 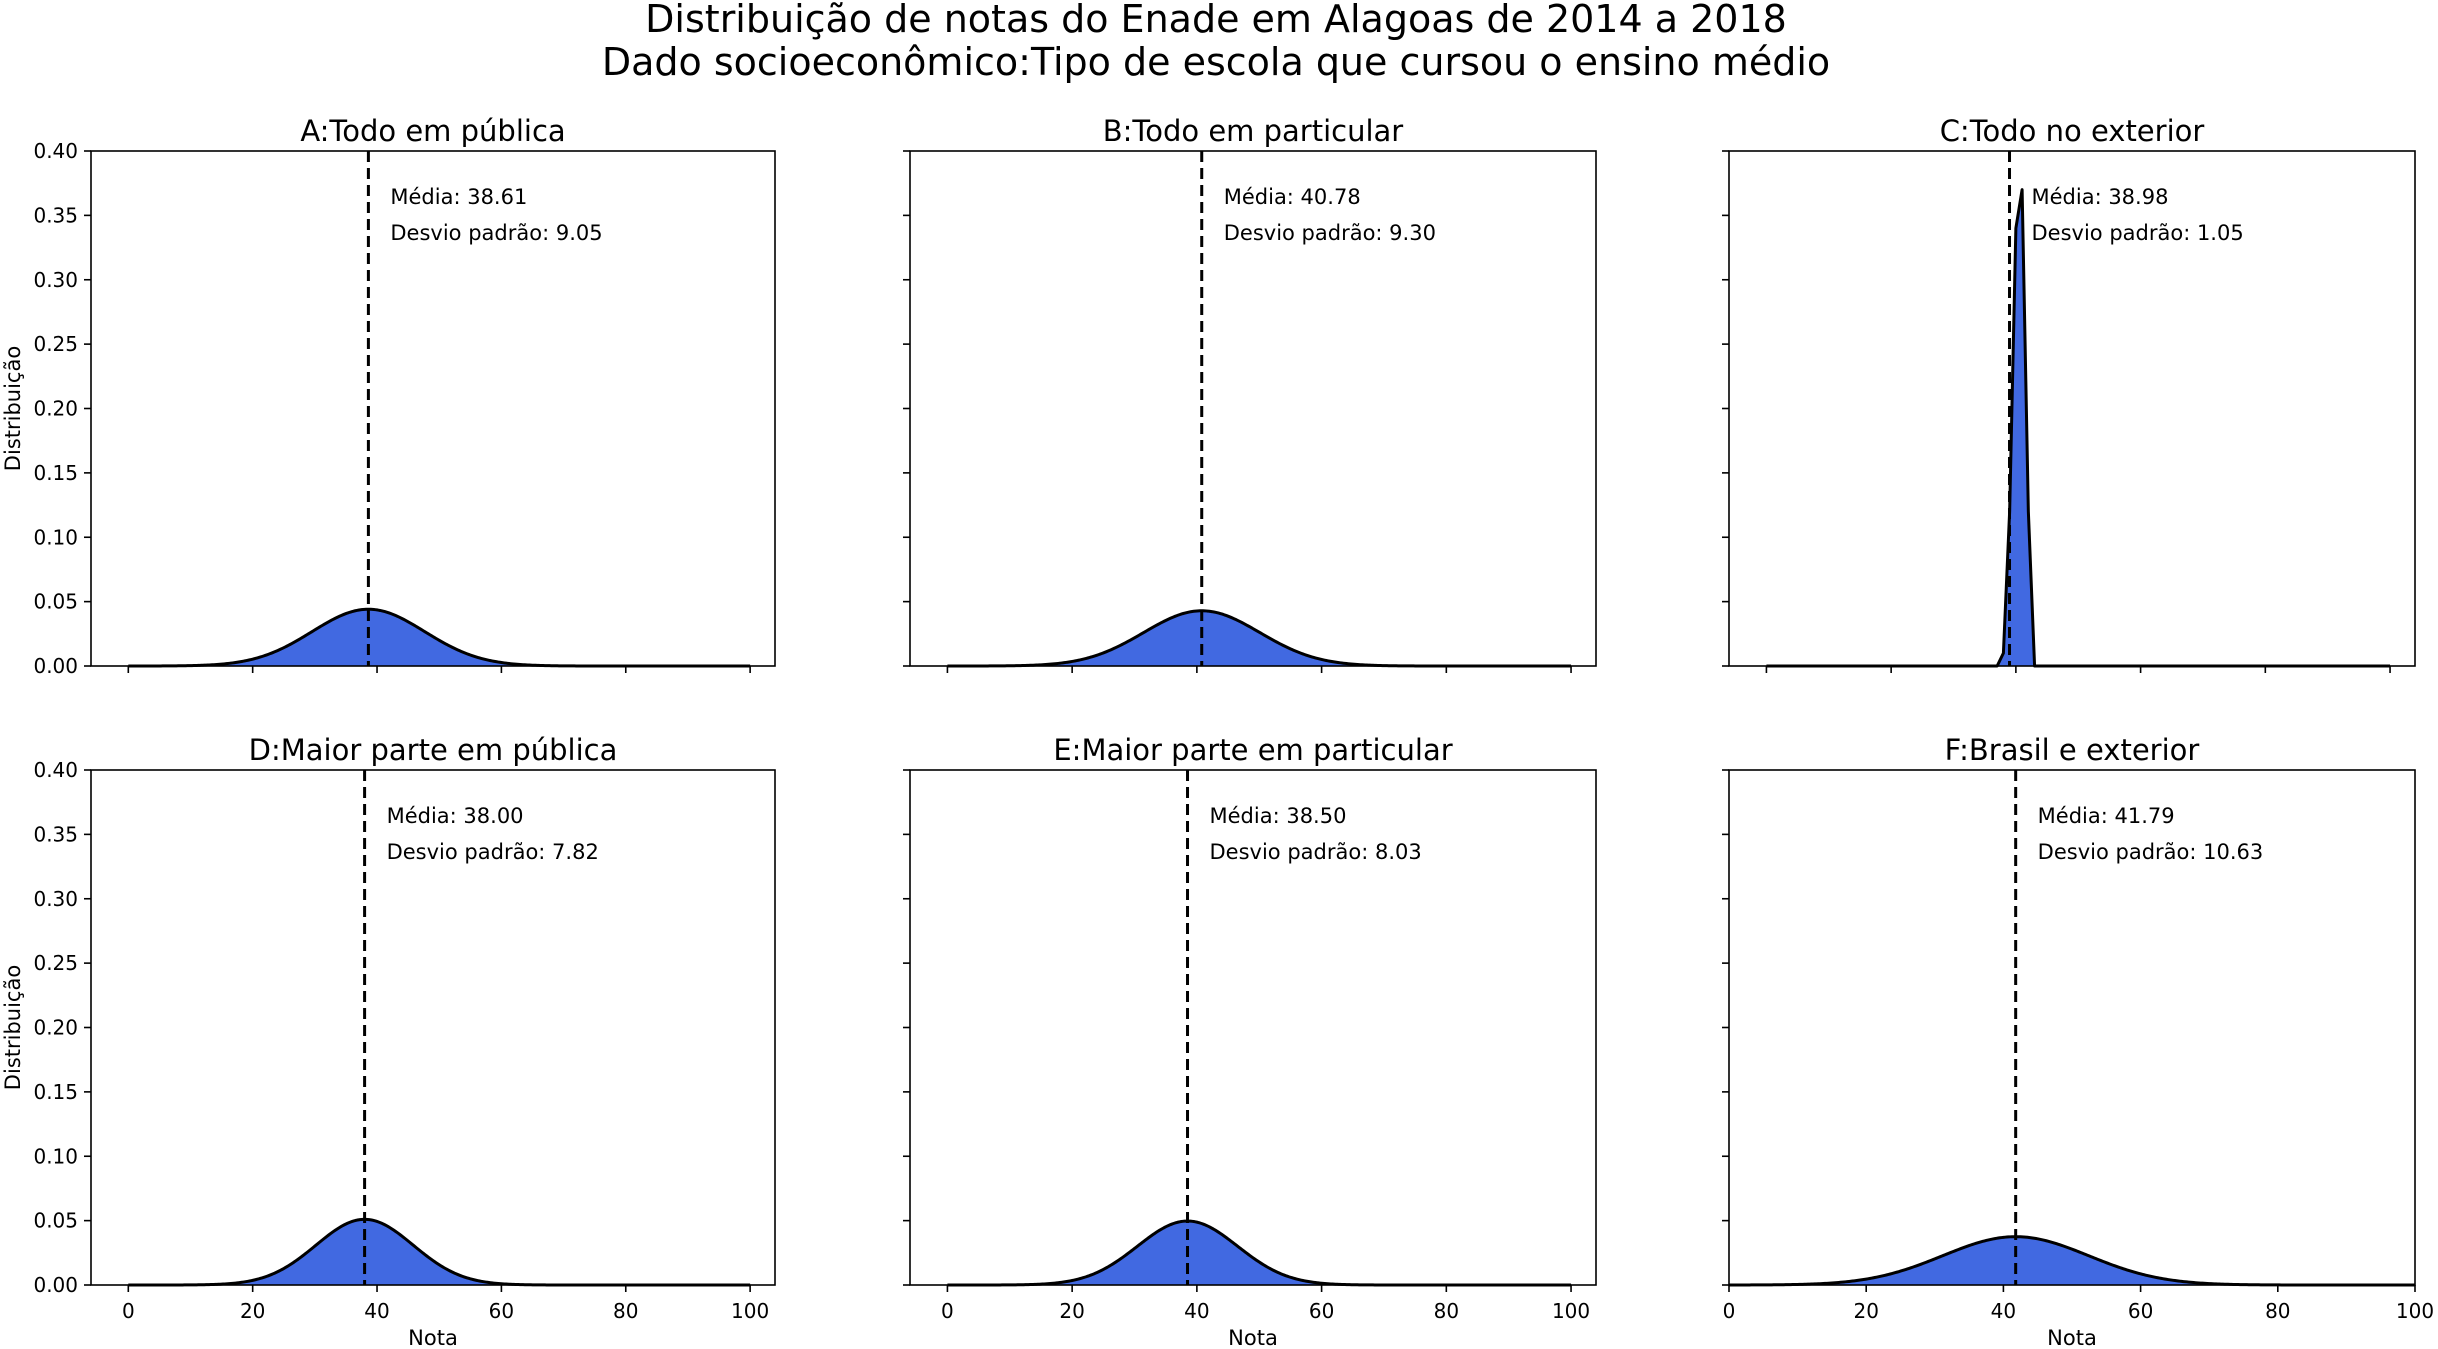 I want to click on std-annotation: Desvio padrão: 1.05, so click(x=2138, y=233).